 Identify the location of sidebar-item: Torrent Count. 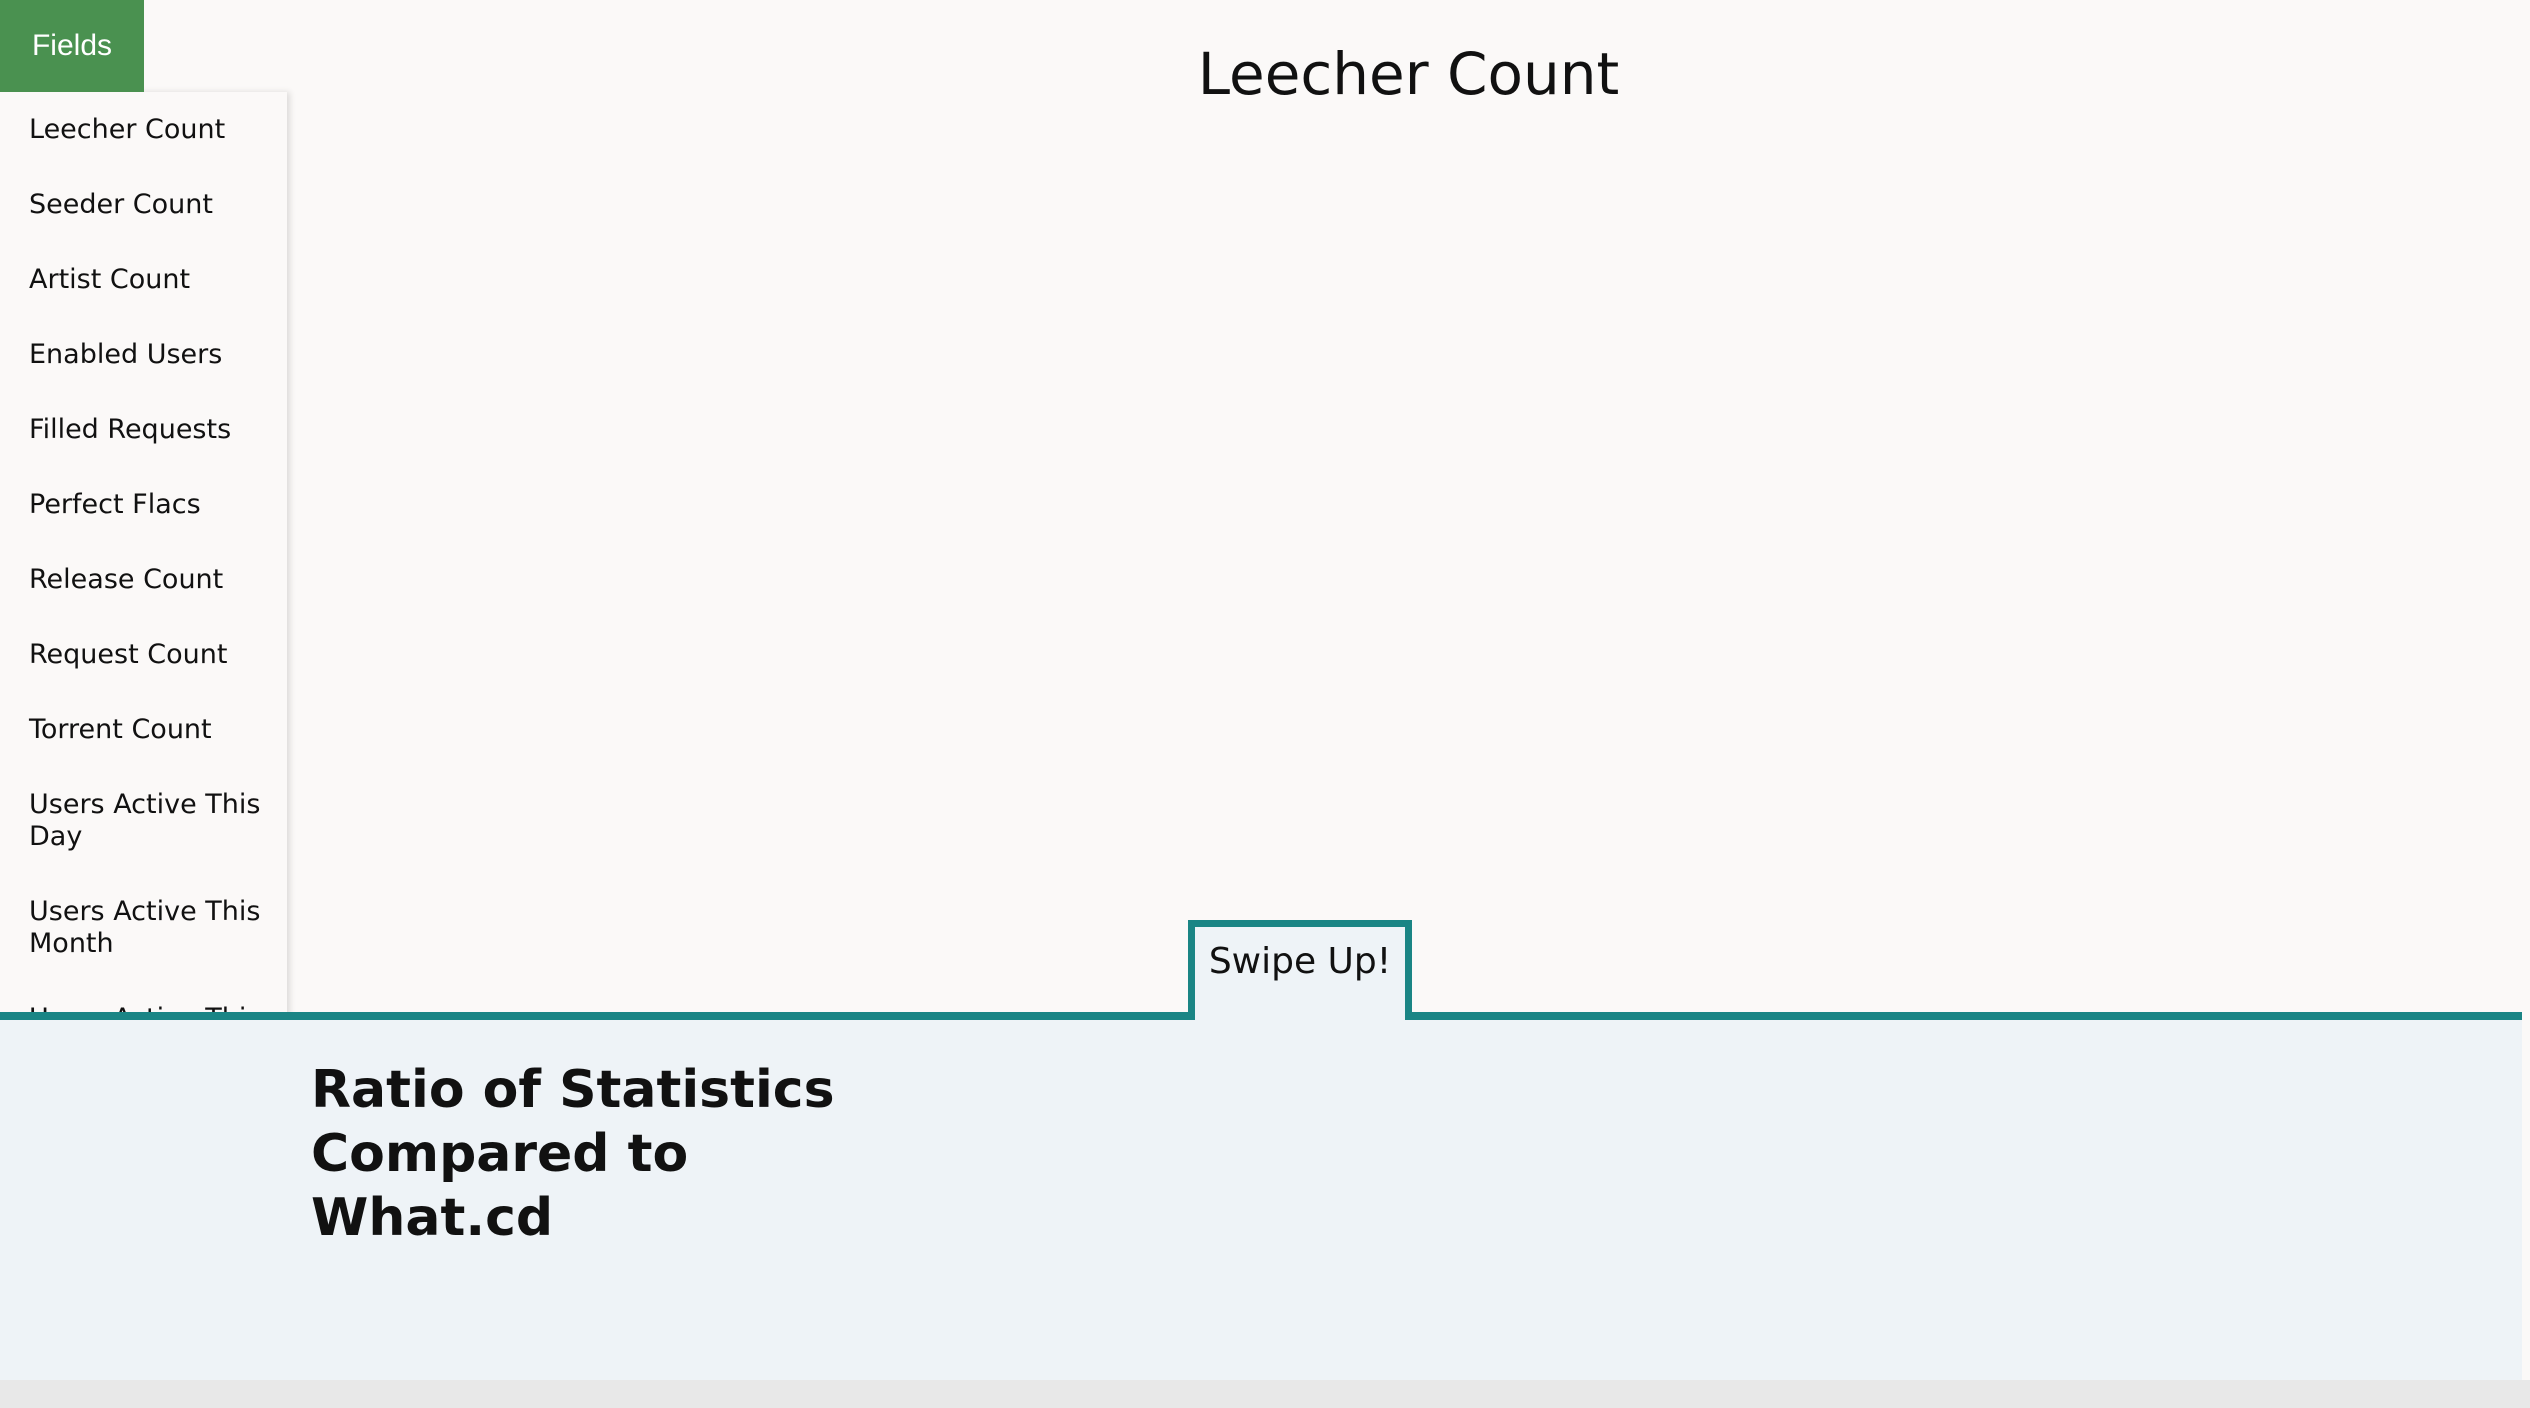
(120, 729).